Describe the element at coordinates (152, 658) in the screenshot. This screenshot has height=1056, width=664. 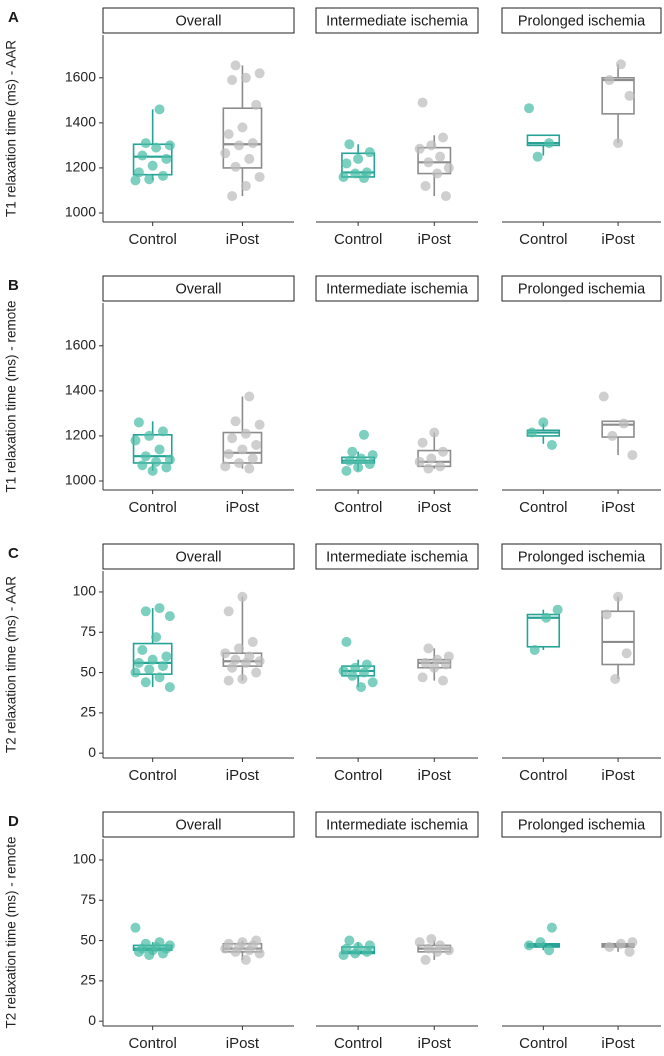
I see `box-iqr` at that location.